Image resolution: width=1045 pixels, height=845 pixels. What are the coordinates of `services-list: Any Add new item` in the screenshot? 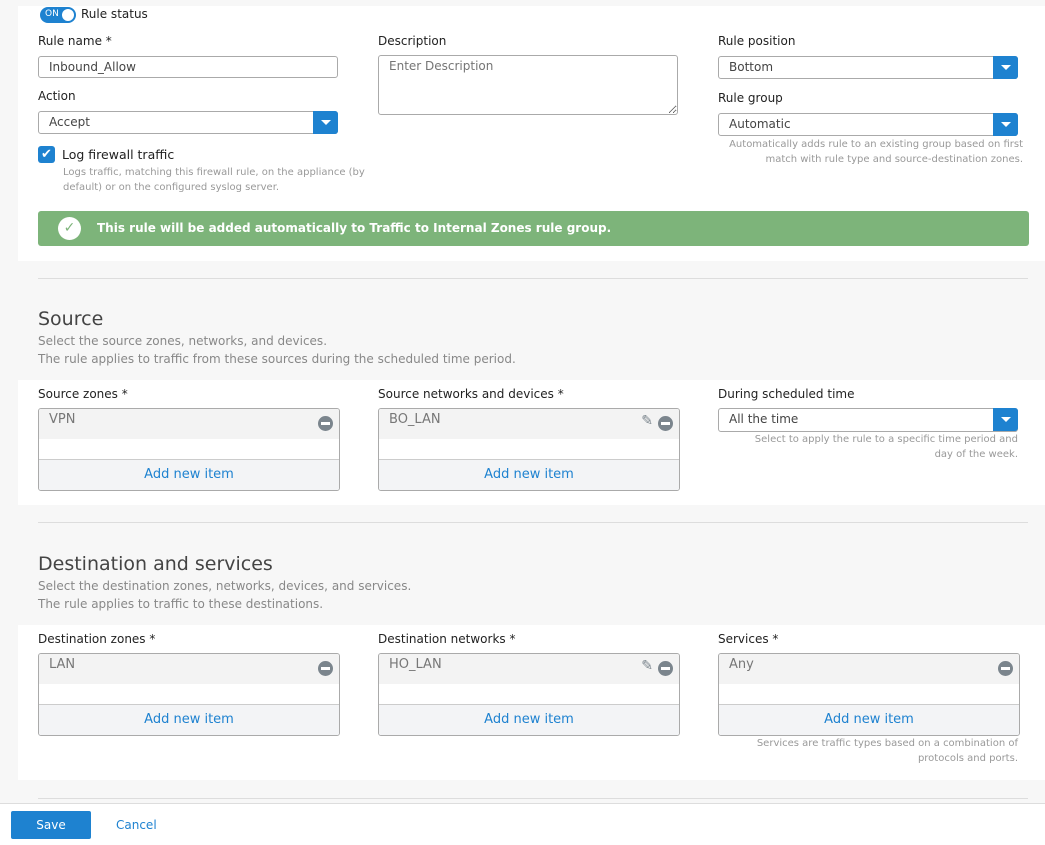 It's located at (869, 694).